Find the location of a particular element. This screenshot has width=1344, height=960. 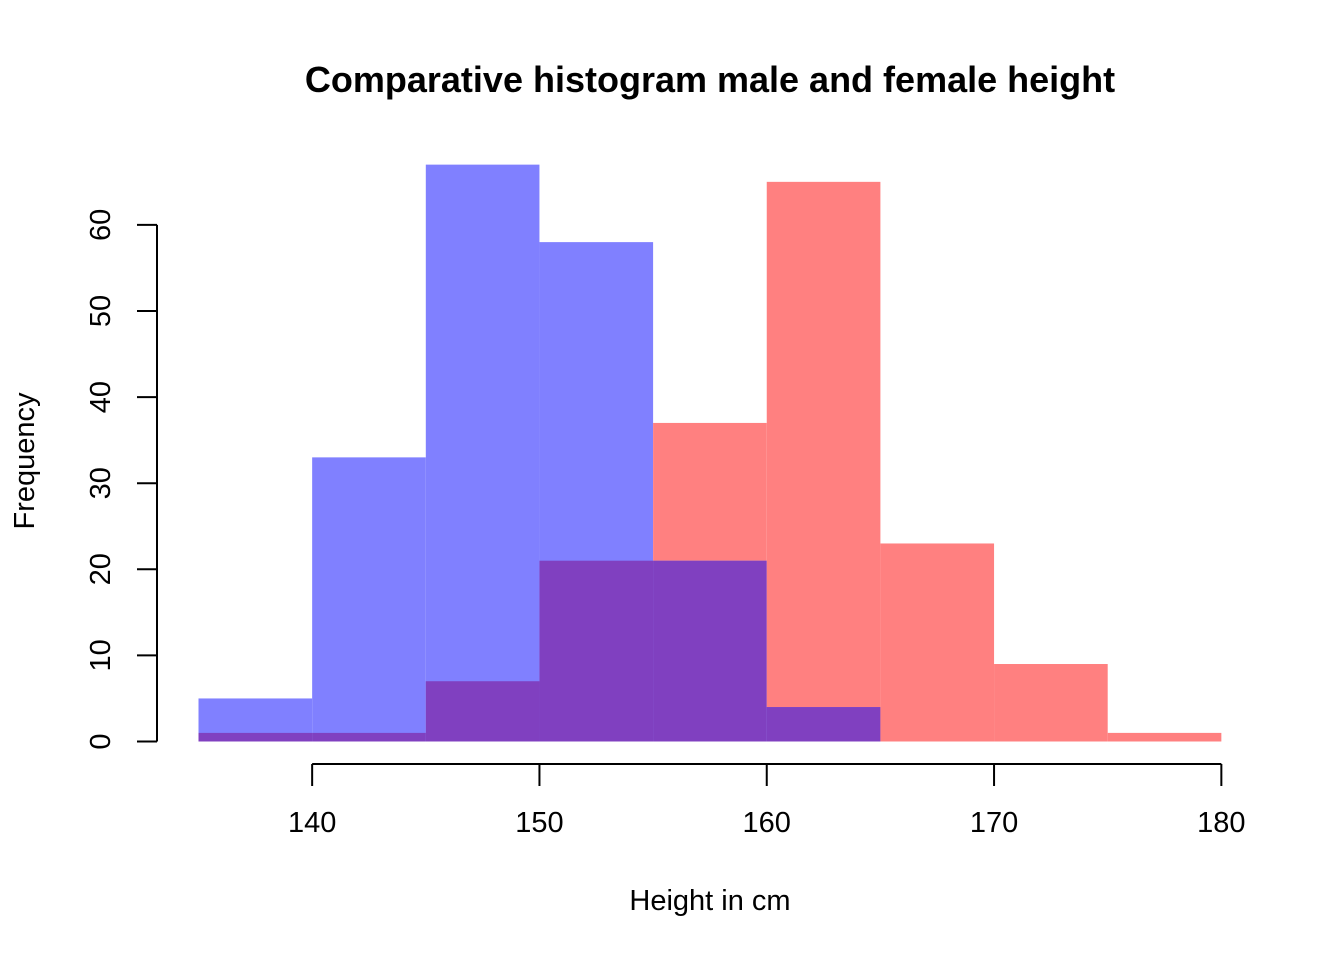

x-axis: 140 150 160 170 180 is located at coordinates (767, 801).